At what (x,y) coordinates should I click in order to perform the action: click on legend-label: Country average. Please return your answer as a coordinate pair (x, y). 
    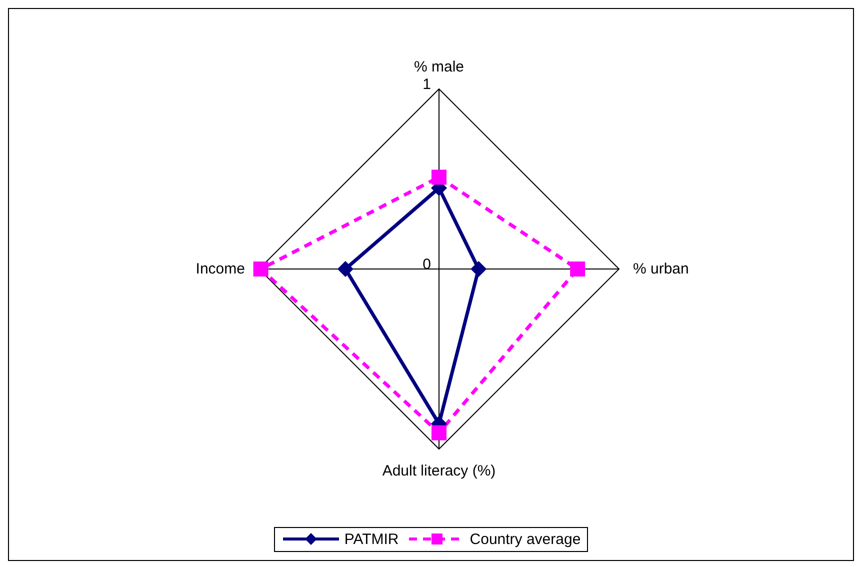
    Looking at the image, I should click on (524, 539).